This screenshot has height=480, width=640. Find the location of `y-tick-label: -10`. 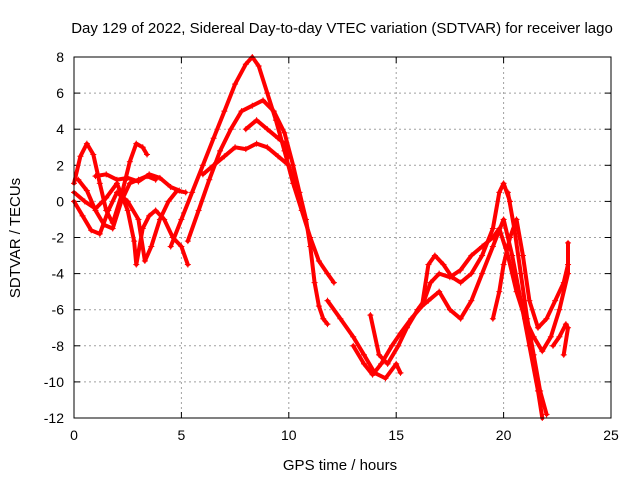

y-tick-label: -10 is located at coordinates (54, 382).